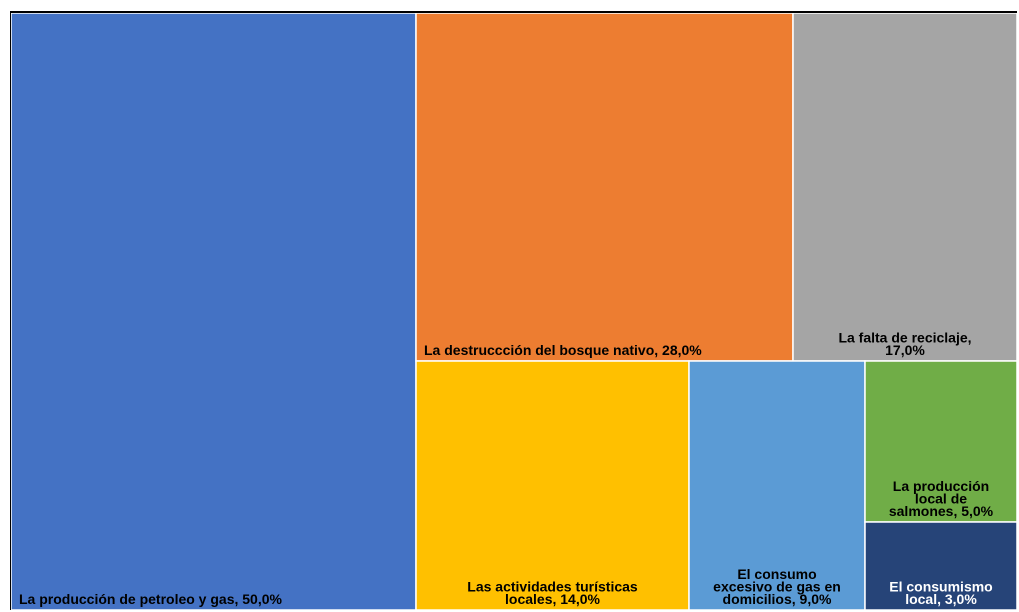 The width and height of the screenshot is (1019, 612). I want to click on treemap-tile-label: La producción de petroleo y gas, 50,0%, so click(151, 599).